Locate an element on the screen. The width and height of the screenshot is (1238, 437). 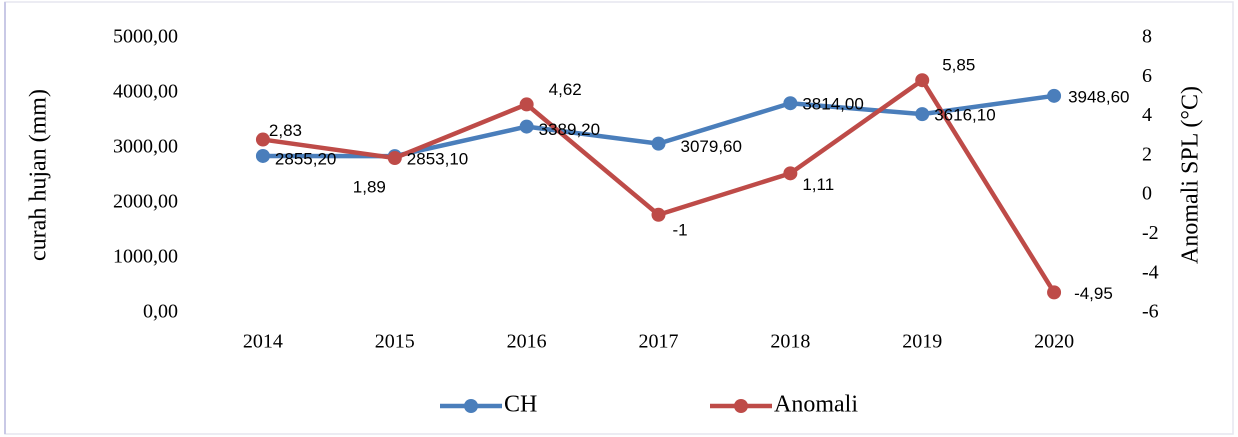
y2-tick-label: 6 is located at coordinates (1147, 76).